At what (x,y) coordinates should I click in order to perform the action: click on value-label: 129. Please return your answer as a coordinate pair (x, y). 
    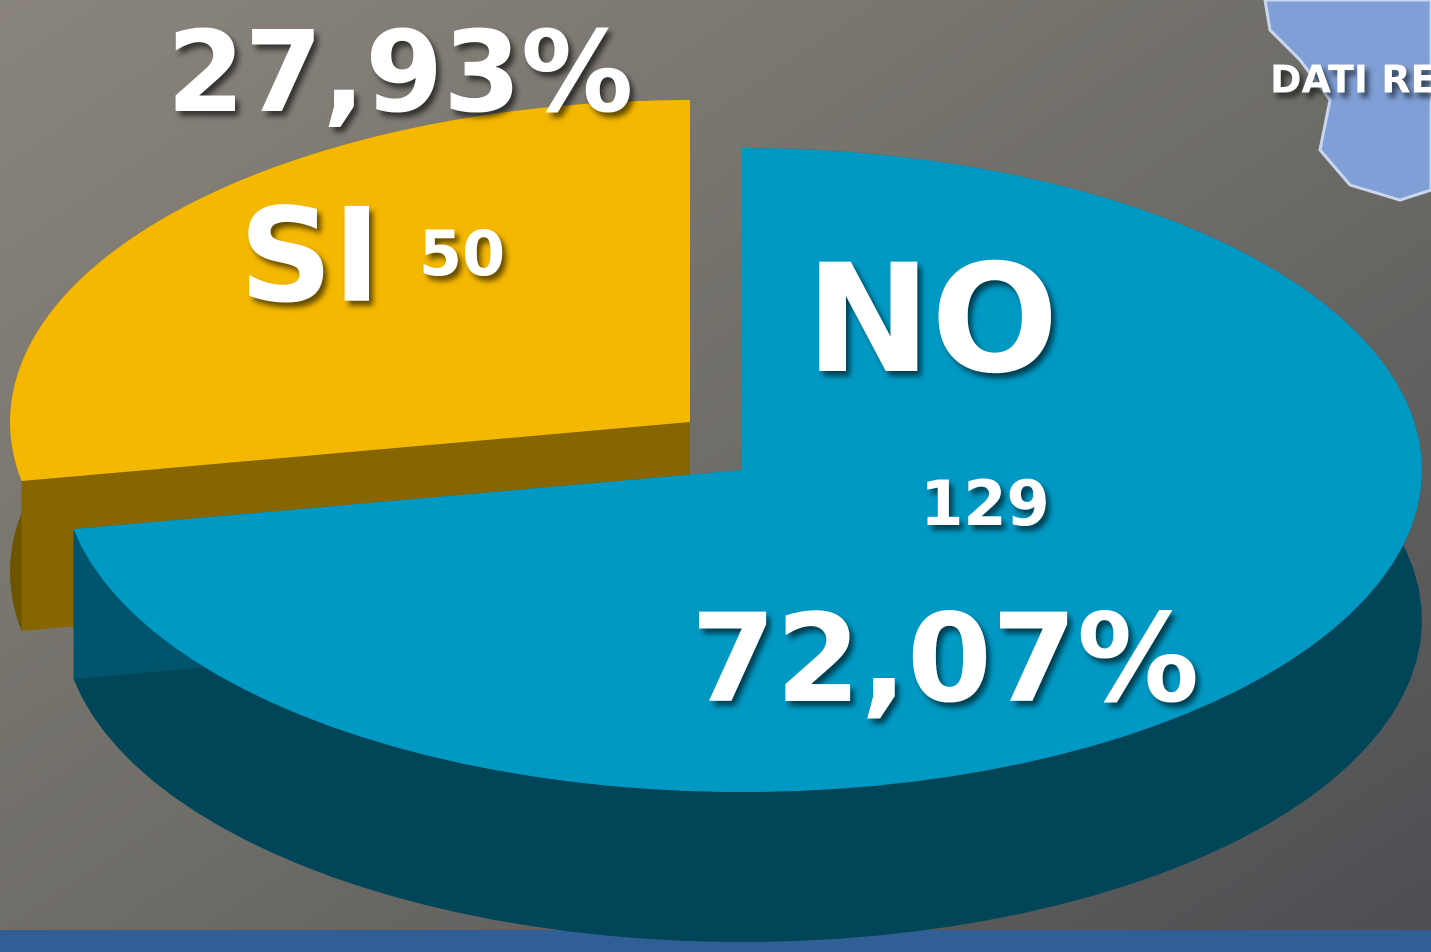
    Looking at the image, I should click on (984, 503).